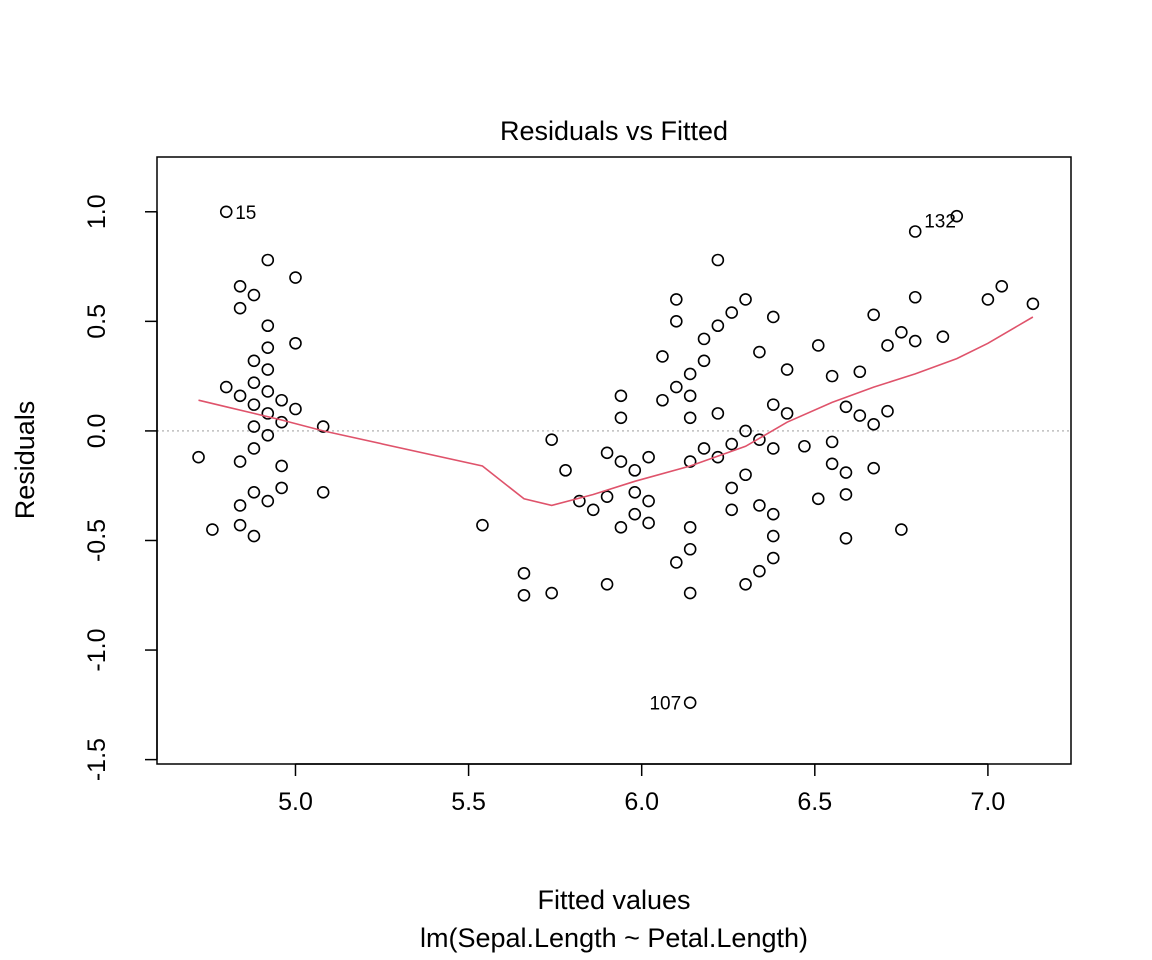  I want to click on y-tick-label: 0.5, so click(97, 321).